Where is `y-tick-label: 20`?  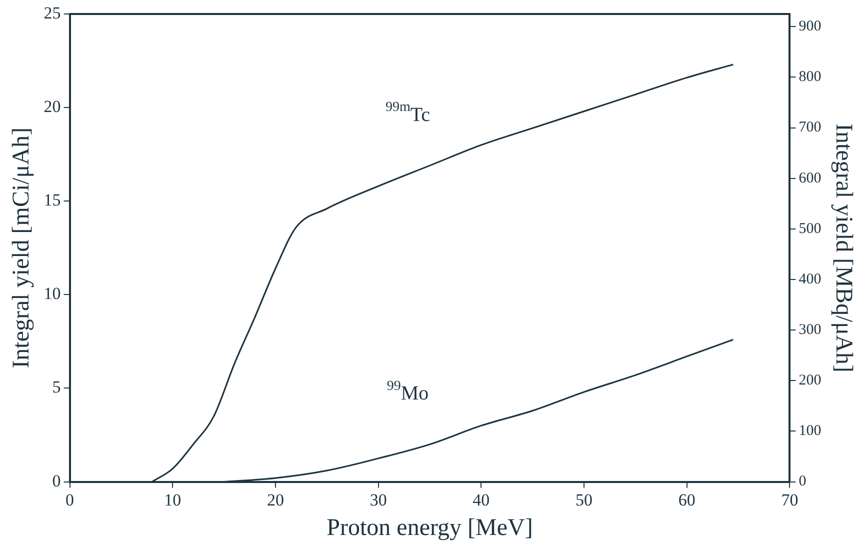
y-tick-label: 20 is located at coordinates (52, 106).